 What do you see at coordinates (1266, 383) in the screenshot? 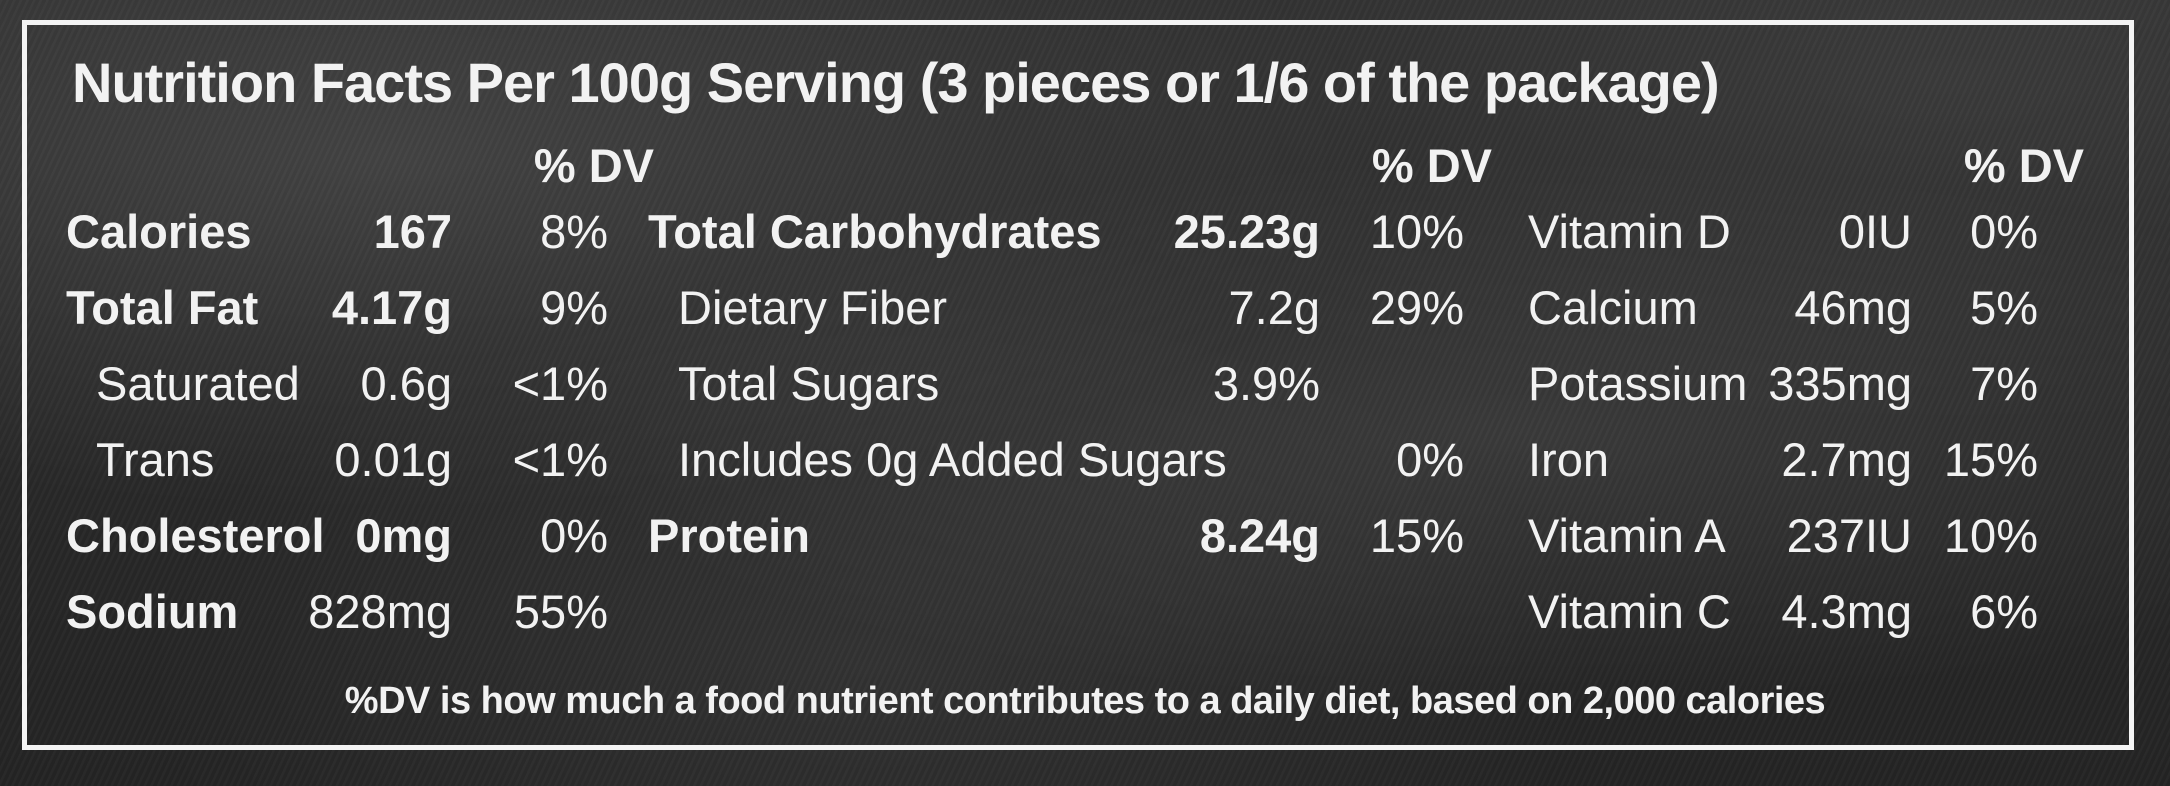
I see `row-amount: 3.9%` at bounding box center [1266, 383].